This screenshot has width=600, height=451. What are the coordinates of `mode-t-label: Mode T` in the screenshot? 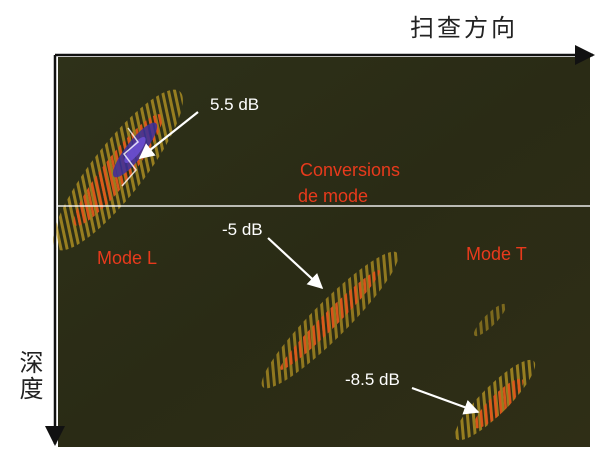 It's located at (496, 254).